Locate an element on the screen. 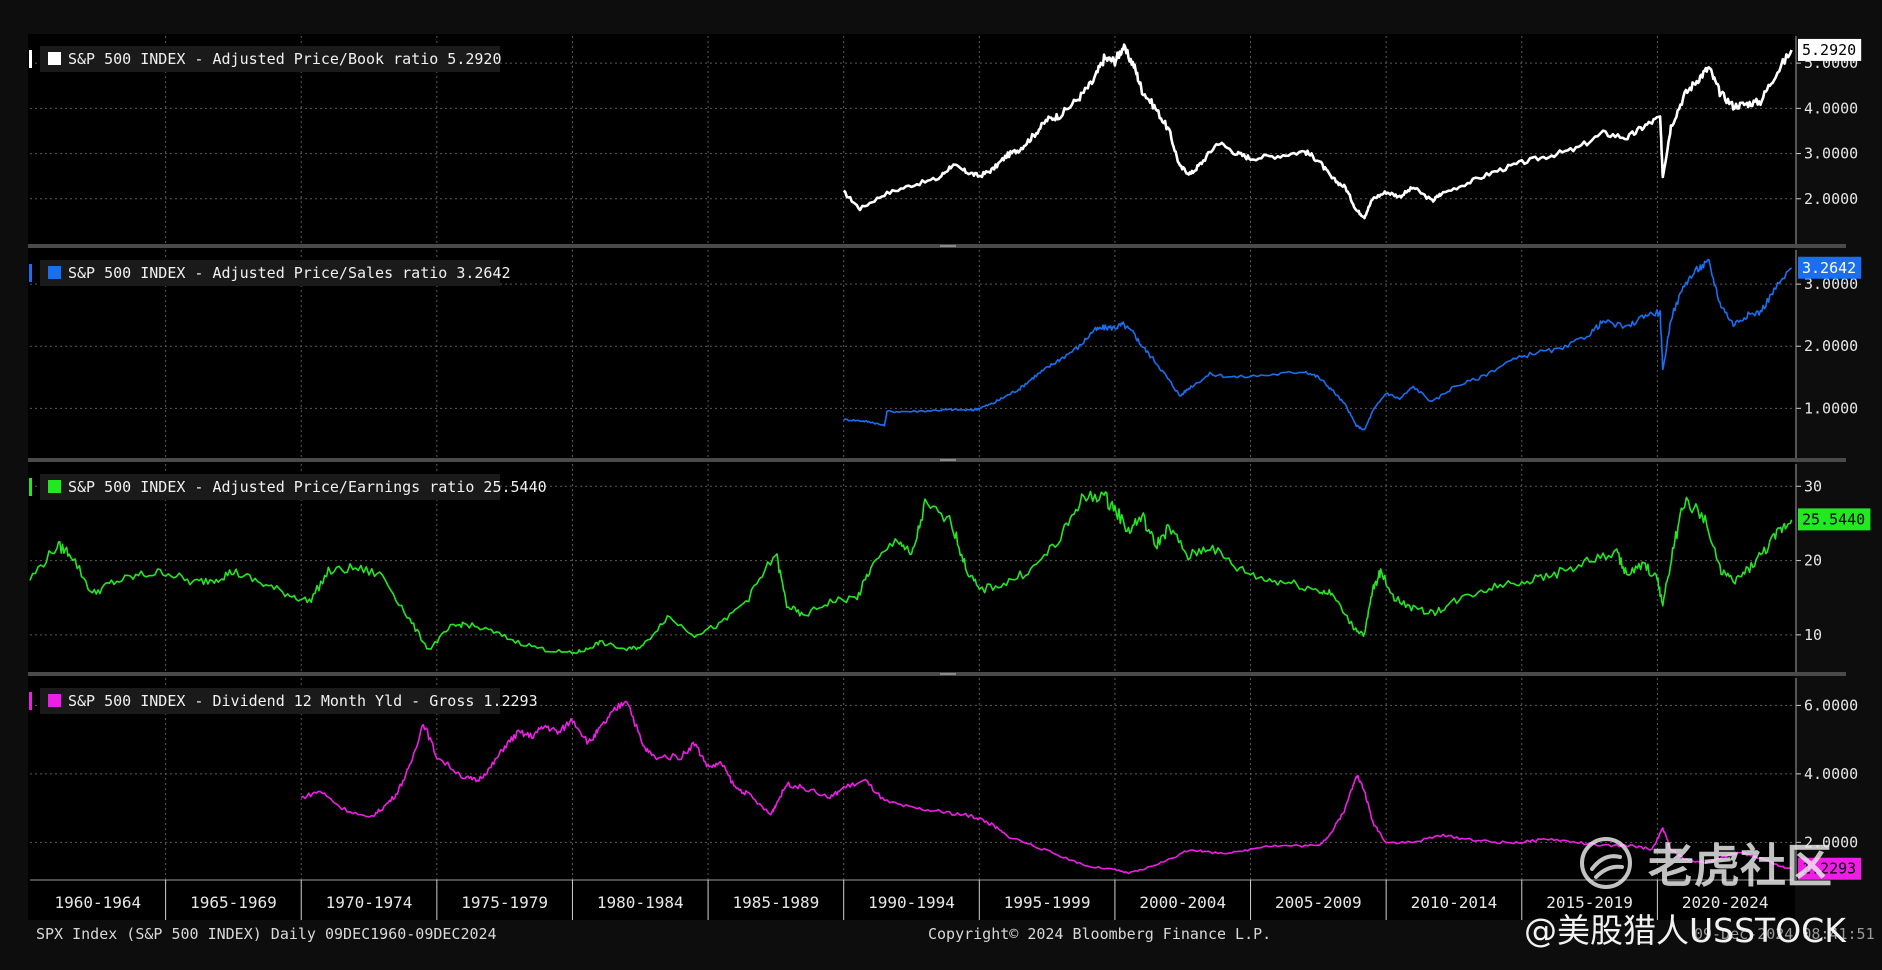  x-tick-label: 1975-1979 is located at coordinates (504, 902).